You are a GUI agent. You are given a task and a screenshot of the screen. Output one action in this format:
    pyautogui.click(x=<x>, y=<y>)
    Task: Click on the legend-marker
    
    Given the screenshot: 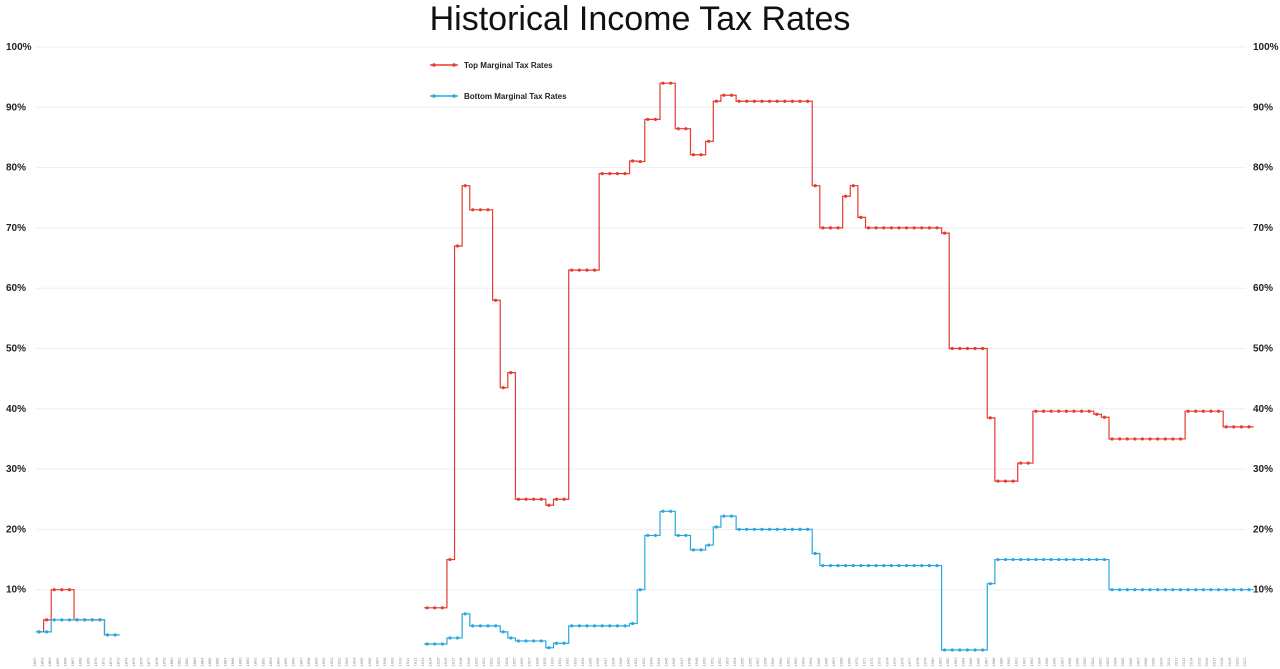 What is the action you would take?
    pyautogui.click(x=454, y=96)
    